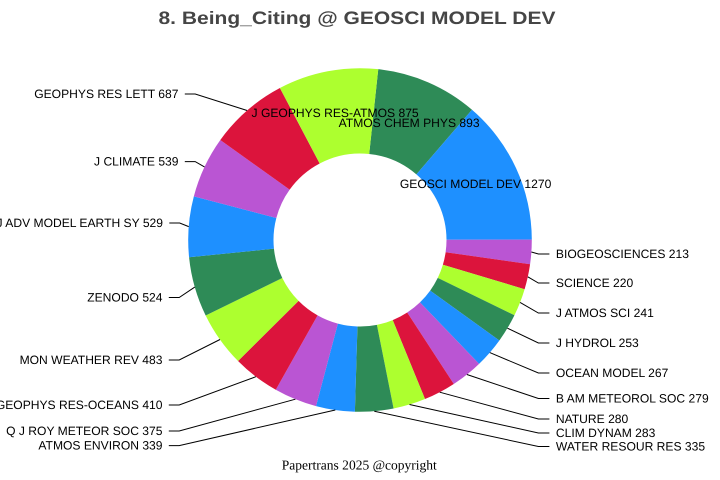 This screenshot has height=480, width=720. I want to click on svg-text: GEOPHYS RES-OCEANS 410, so click(81, 405).